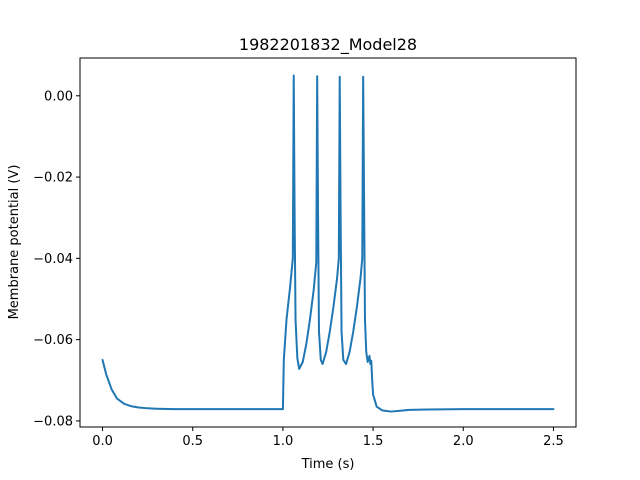 Image resolution: width=640 pixels, height=480 pixels. I want to click on chart-title: 1982201832_Model28, so click(328, 45).